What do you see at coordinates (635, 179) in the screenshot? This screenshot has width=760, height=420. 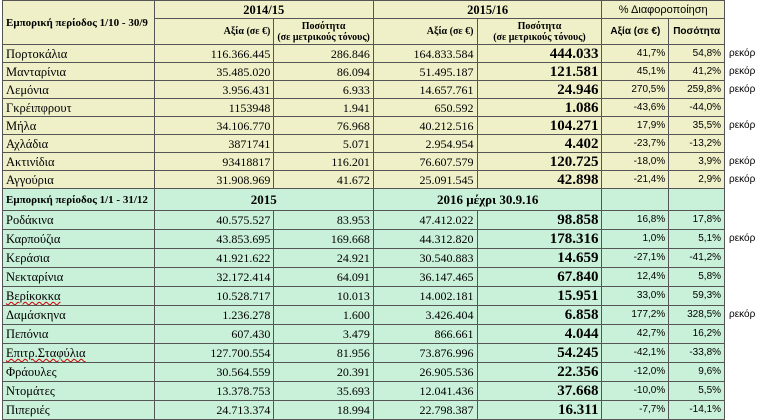 I see `pct-value-cell: -21,4%` at bounding box center [635, 179].